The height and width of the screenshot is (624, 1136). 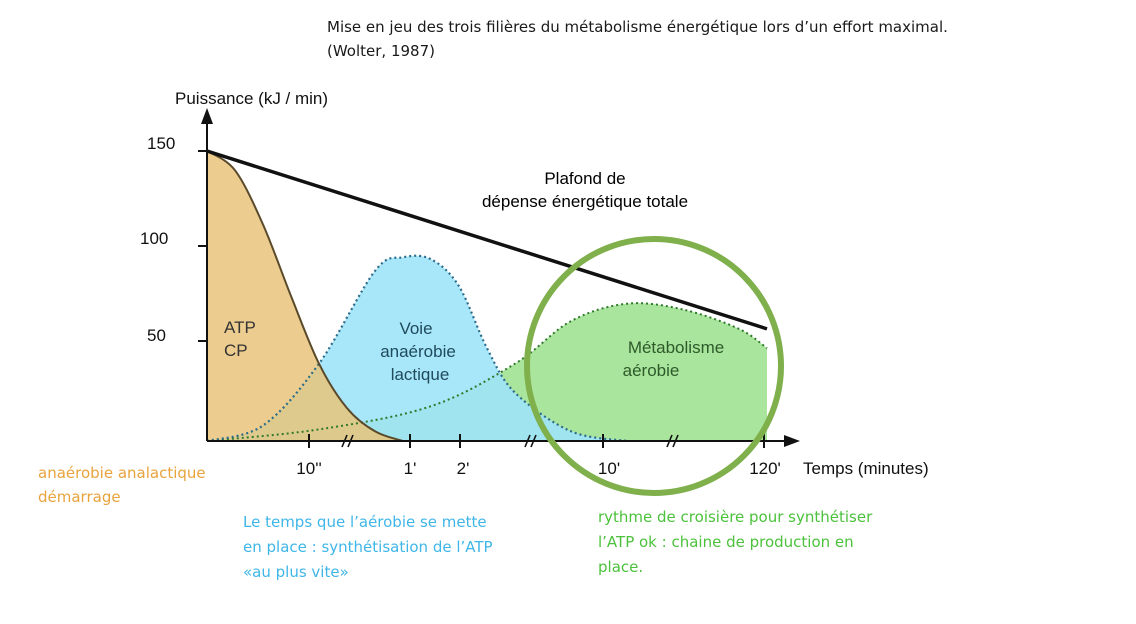 What do you see at coordinates (527, 441) in the screenshot?
I see `axis-break-2a` at bounding box center [527, 441].